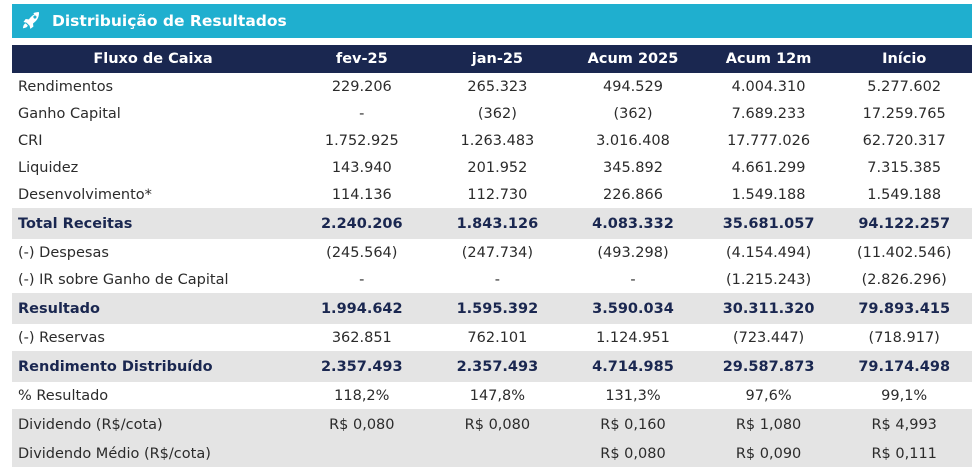 This screenshot has width=972, height=470. Describe the element at coordinates (153, 223) in the screenshot. I see `row-label: Total Receitas` at that location.